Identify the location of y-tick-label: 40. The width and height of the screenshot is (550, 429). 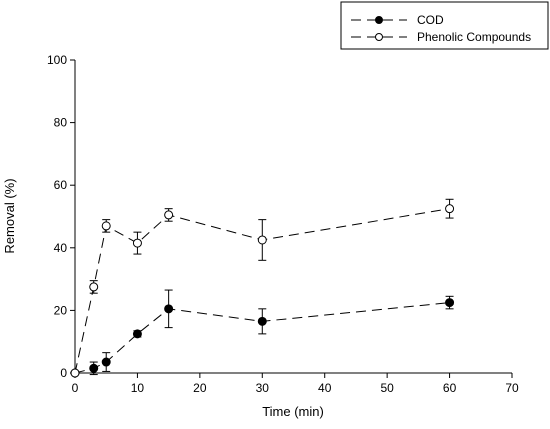
(61, 248).